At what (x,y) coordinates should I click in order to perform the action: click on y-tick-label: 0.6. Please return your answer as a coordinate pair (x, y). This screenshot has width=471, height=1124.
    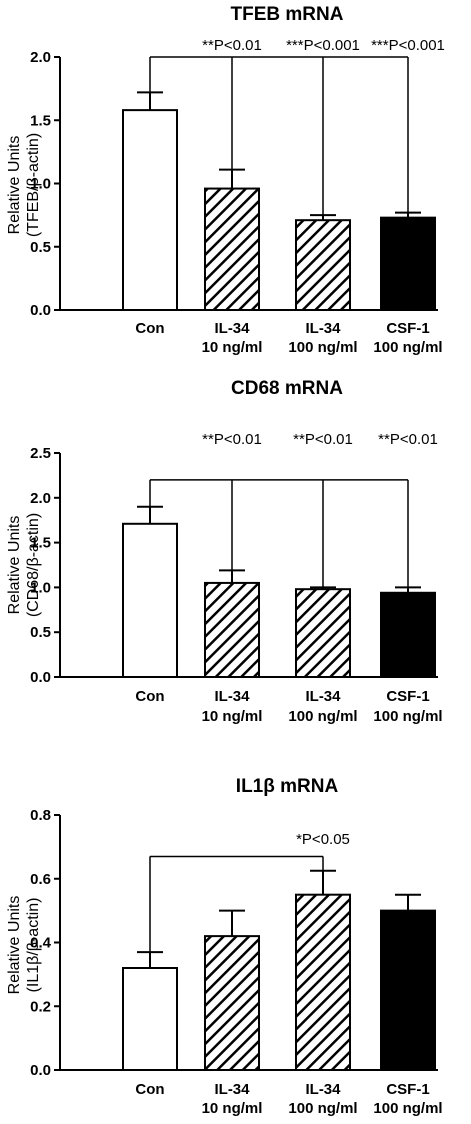
    Looking at the image, I should click on (40, 879).